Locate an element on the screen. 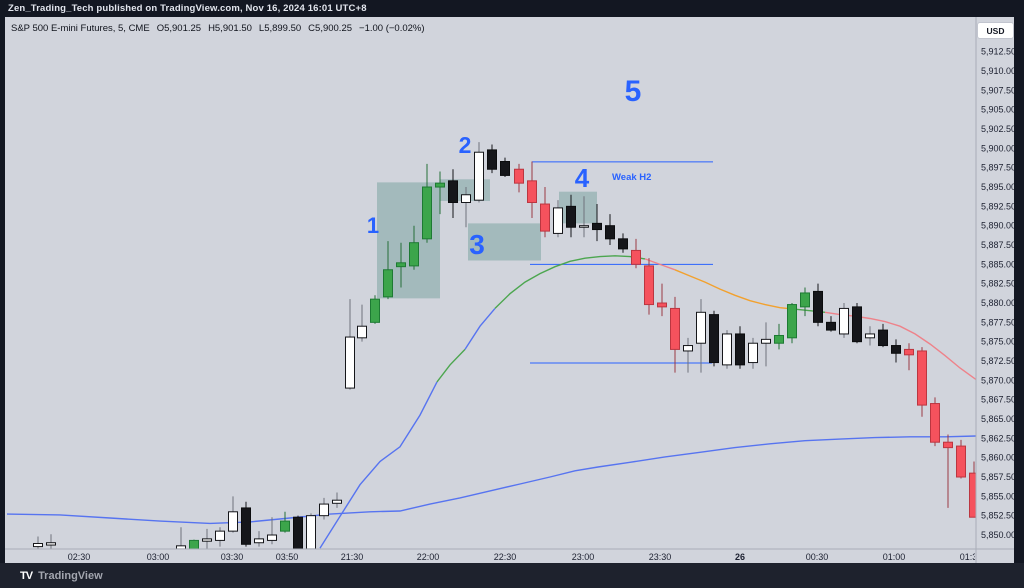 Image resolution: width=1024 pixels, height=588 pixels. wave-label-1: 1 is located at coordinates (373, 225).